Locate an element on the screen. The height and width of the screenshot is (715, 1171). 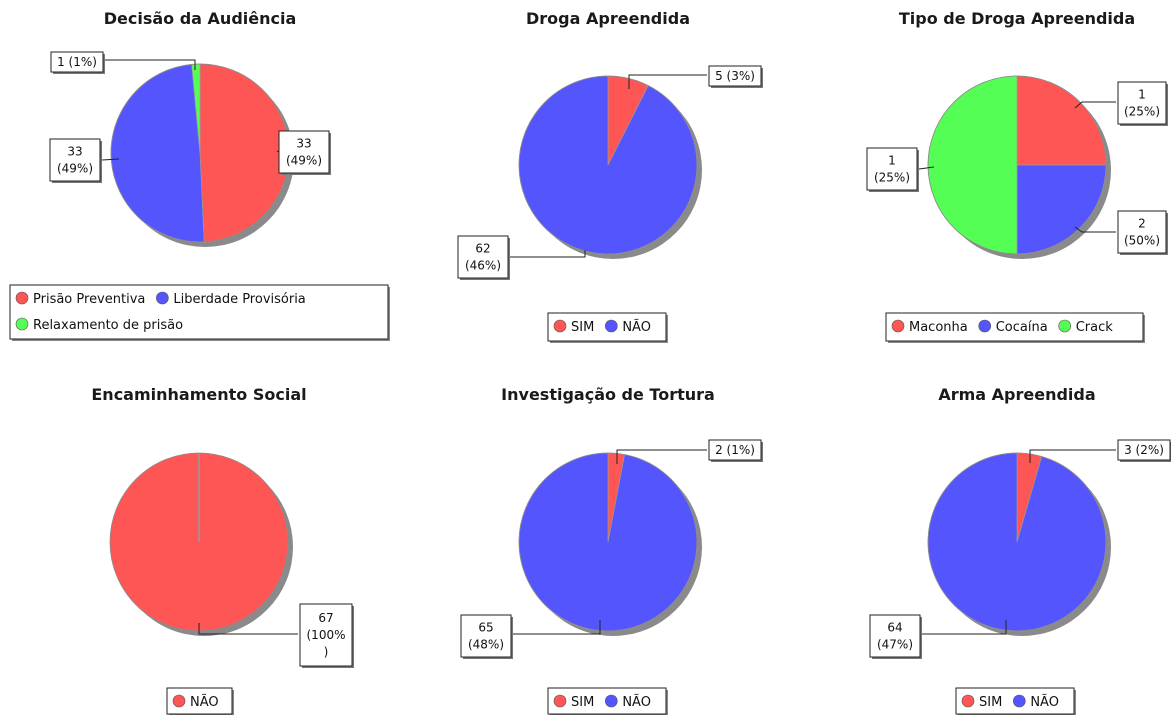
slice-label-prisao-preventiva: 33 (49%) is located at coordinates (303, 152).